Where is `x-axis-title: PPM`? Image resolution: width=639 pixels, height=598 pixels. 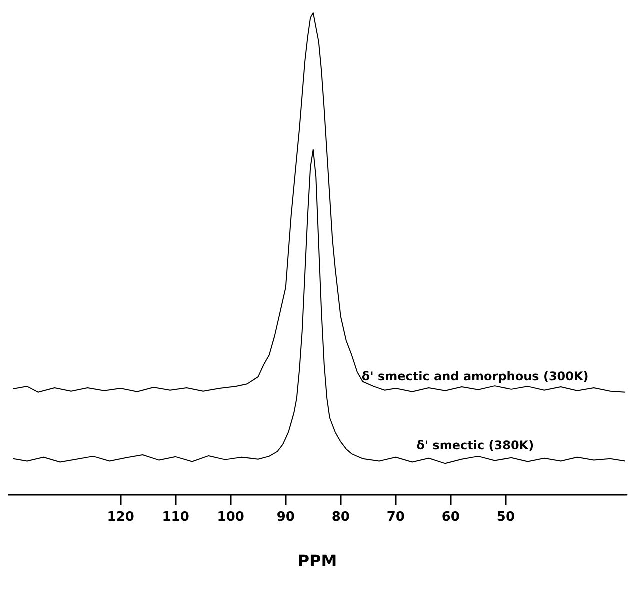
x-axis-title: PPM is located at coordinates (318, 561).